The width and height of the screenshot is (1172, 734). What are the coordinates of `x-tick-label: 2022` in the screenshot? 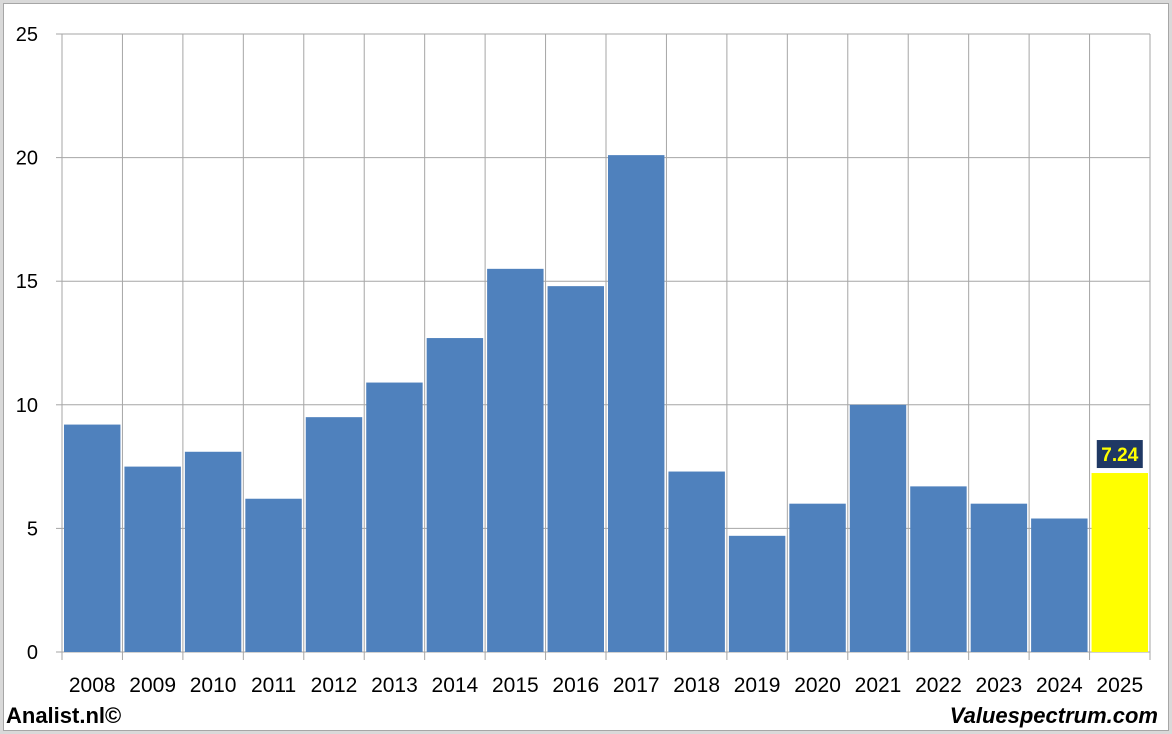 It's located at (938, 685).